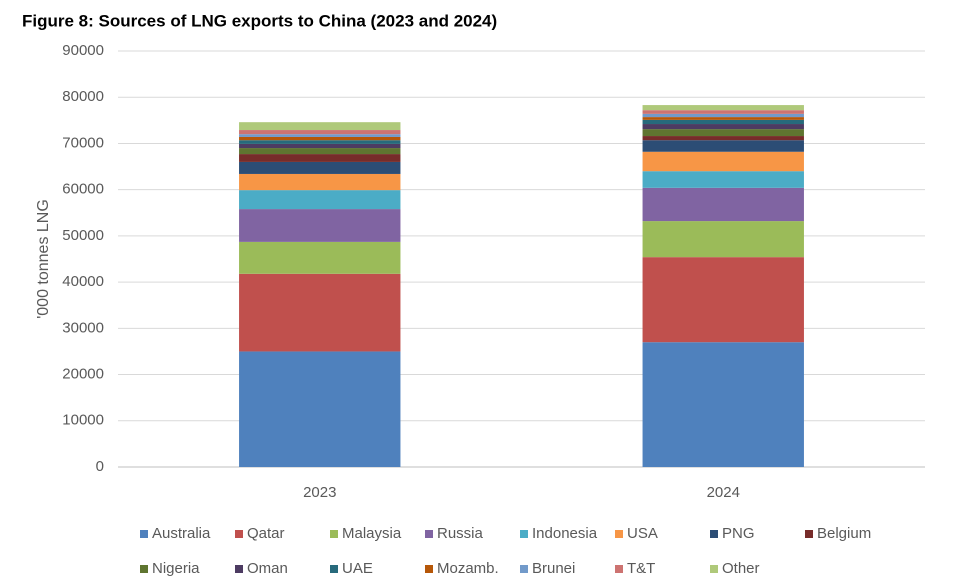 The height and width of the screenshot is (588, 963). What do you see at coordinates (83, 235) in the screenshot?
I see `y-tick-label: 50000` at bounding box center [83, 235].